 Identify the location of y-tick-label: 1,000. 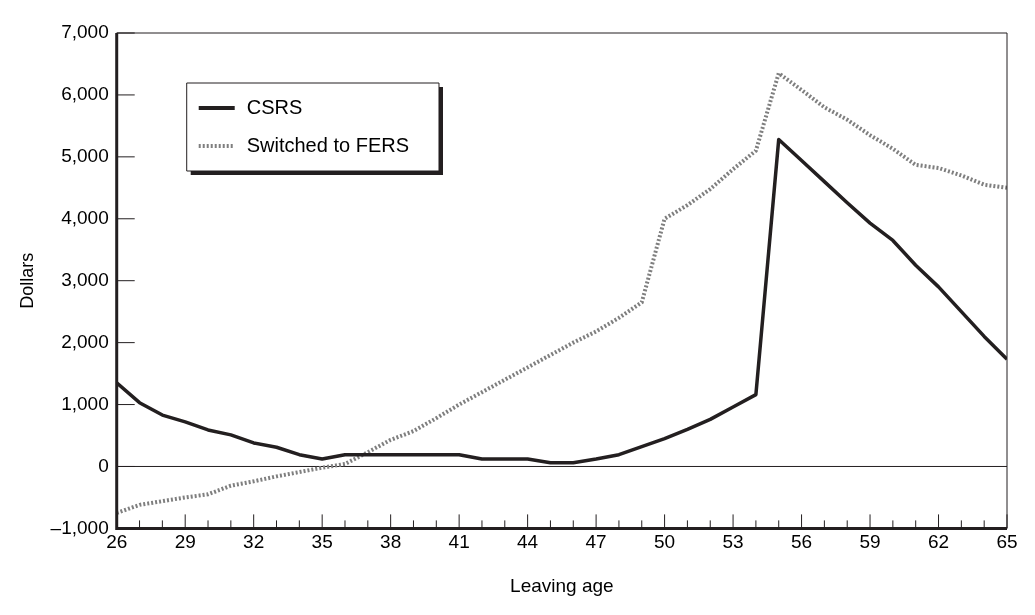
(85, 403).